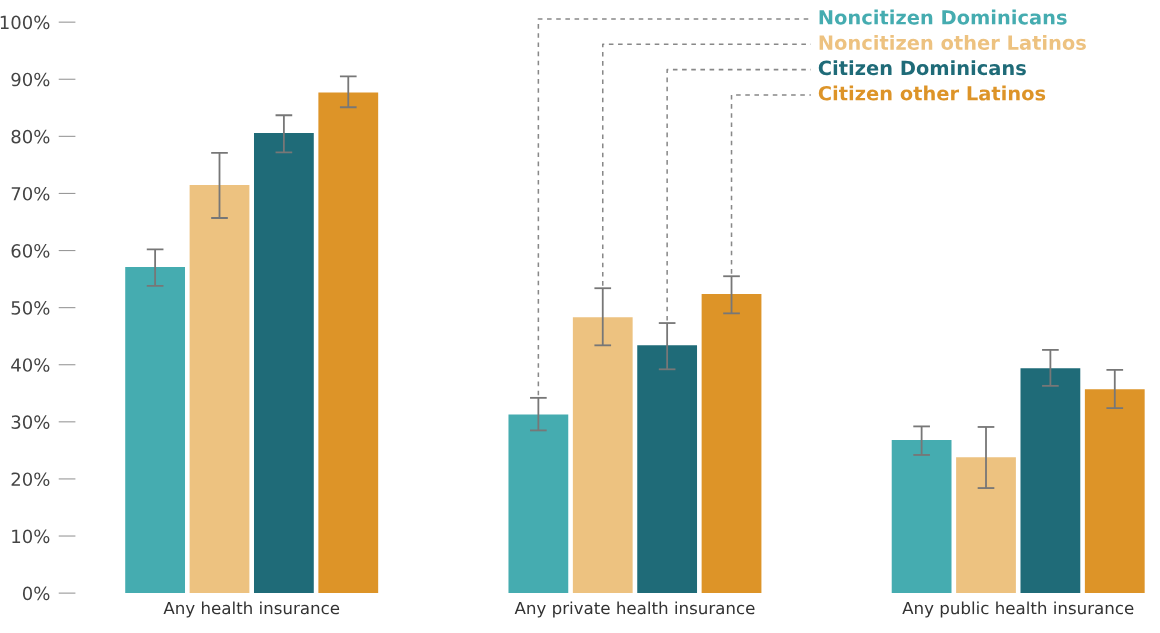 The height and width of the screenshot is (633, 1160). Describe the element at coordinates (30, 479) in the screenshot. I see `y-tick-label: 20%` at that location.